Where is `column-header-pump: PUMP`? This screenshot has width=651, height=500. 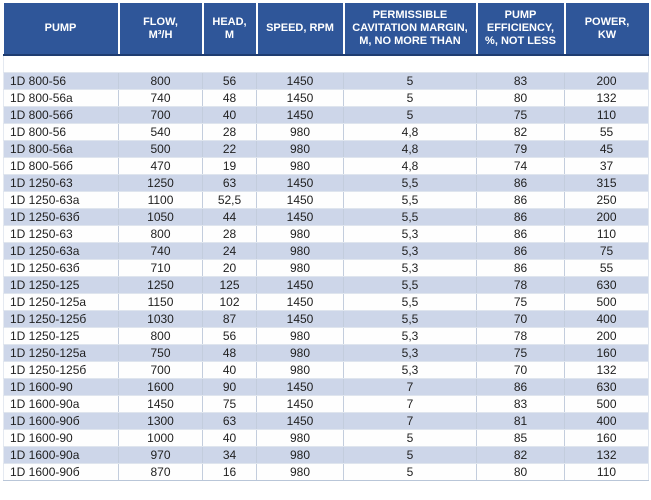 column-header-pump: PUMP is located at coordinates (61, 29).